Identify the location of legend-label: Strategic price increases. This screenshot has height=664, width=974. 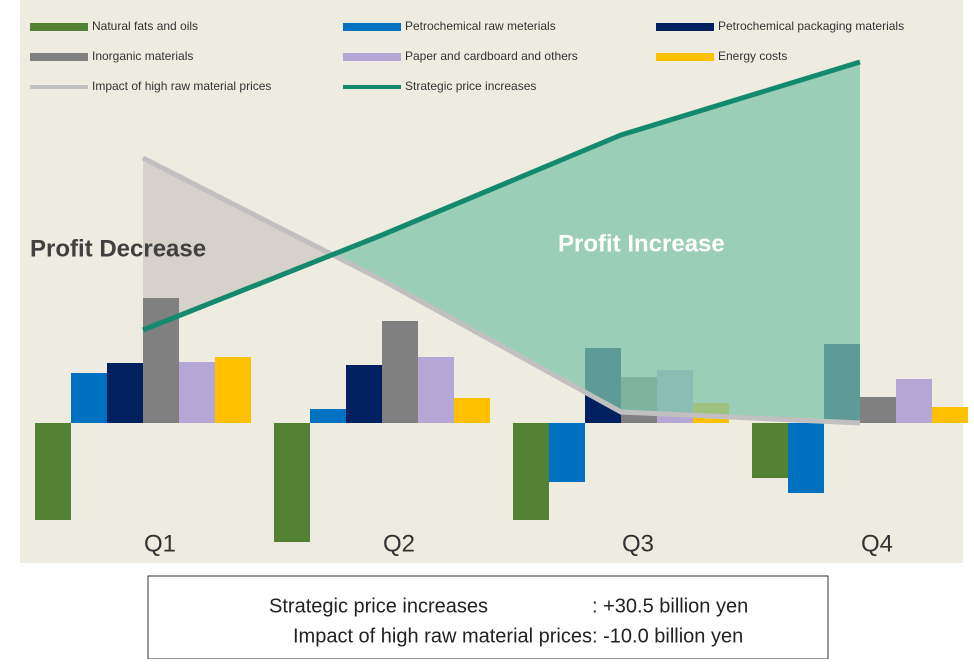
(470, 86).